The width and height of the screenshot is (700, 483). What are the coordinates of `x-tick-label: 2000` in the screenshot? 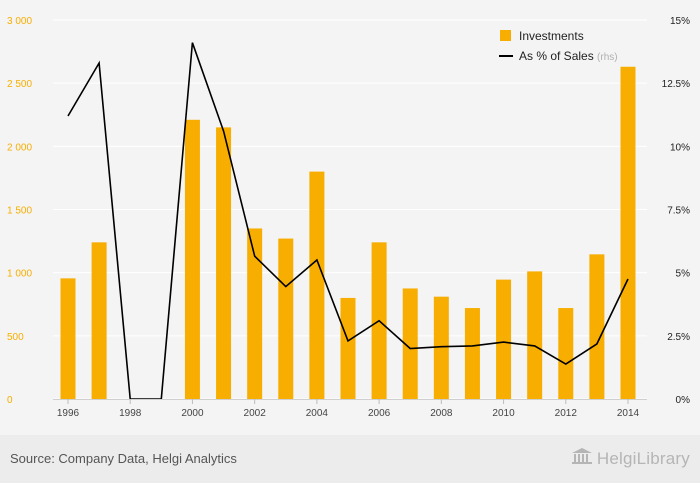 It's located at (192, 413).